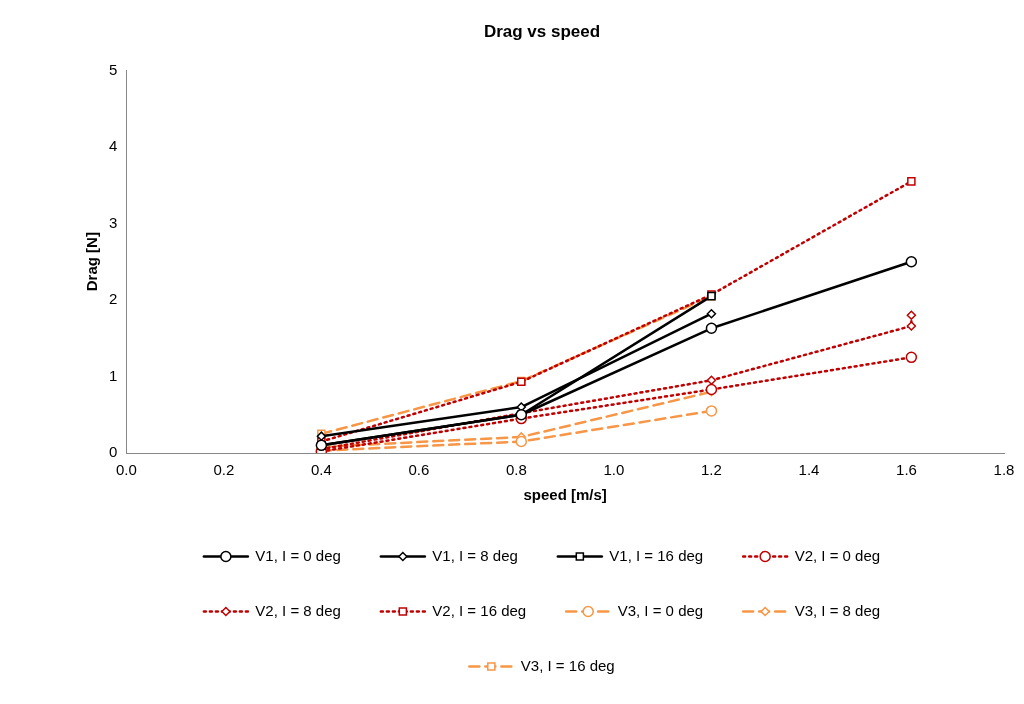 The height and width of the screenshot is (704, 1024). Describe the element at coordinates (321, 470) in the screenshot. I see `x-tick-label: 0.4` at that location.